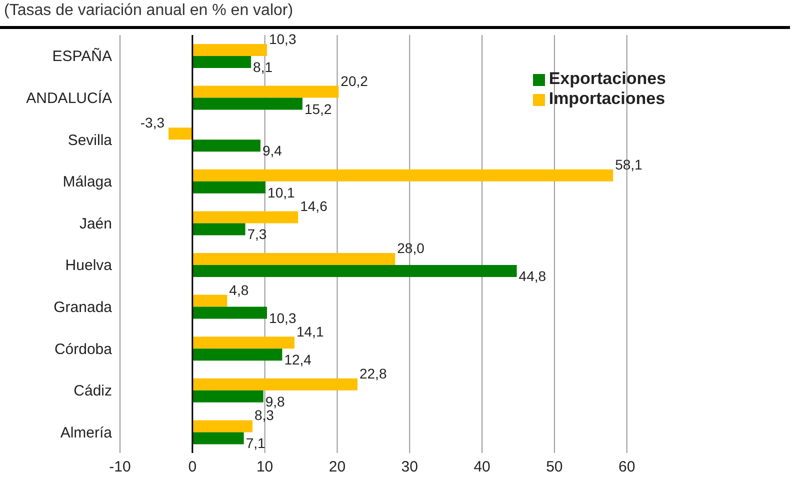 The image size is (796, 489). Describe the element at coordinates (120, 467) in the screenshot. I see `x-tick-label: -10` at that location.